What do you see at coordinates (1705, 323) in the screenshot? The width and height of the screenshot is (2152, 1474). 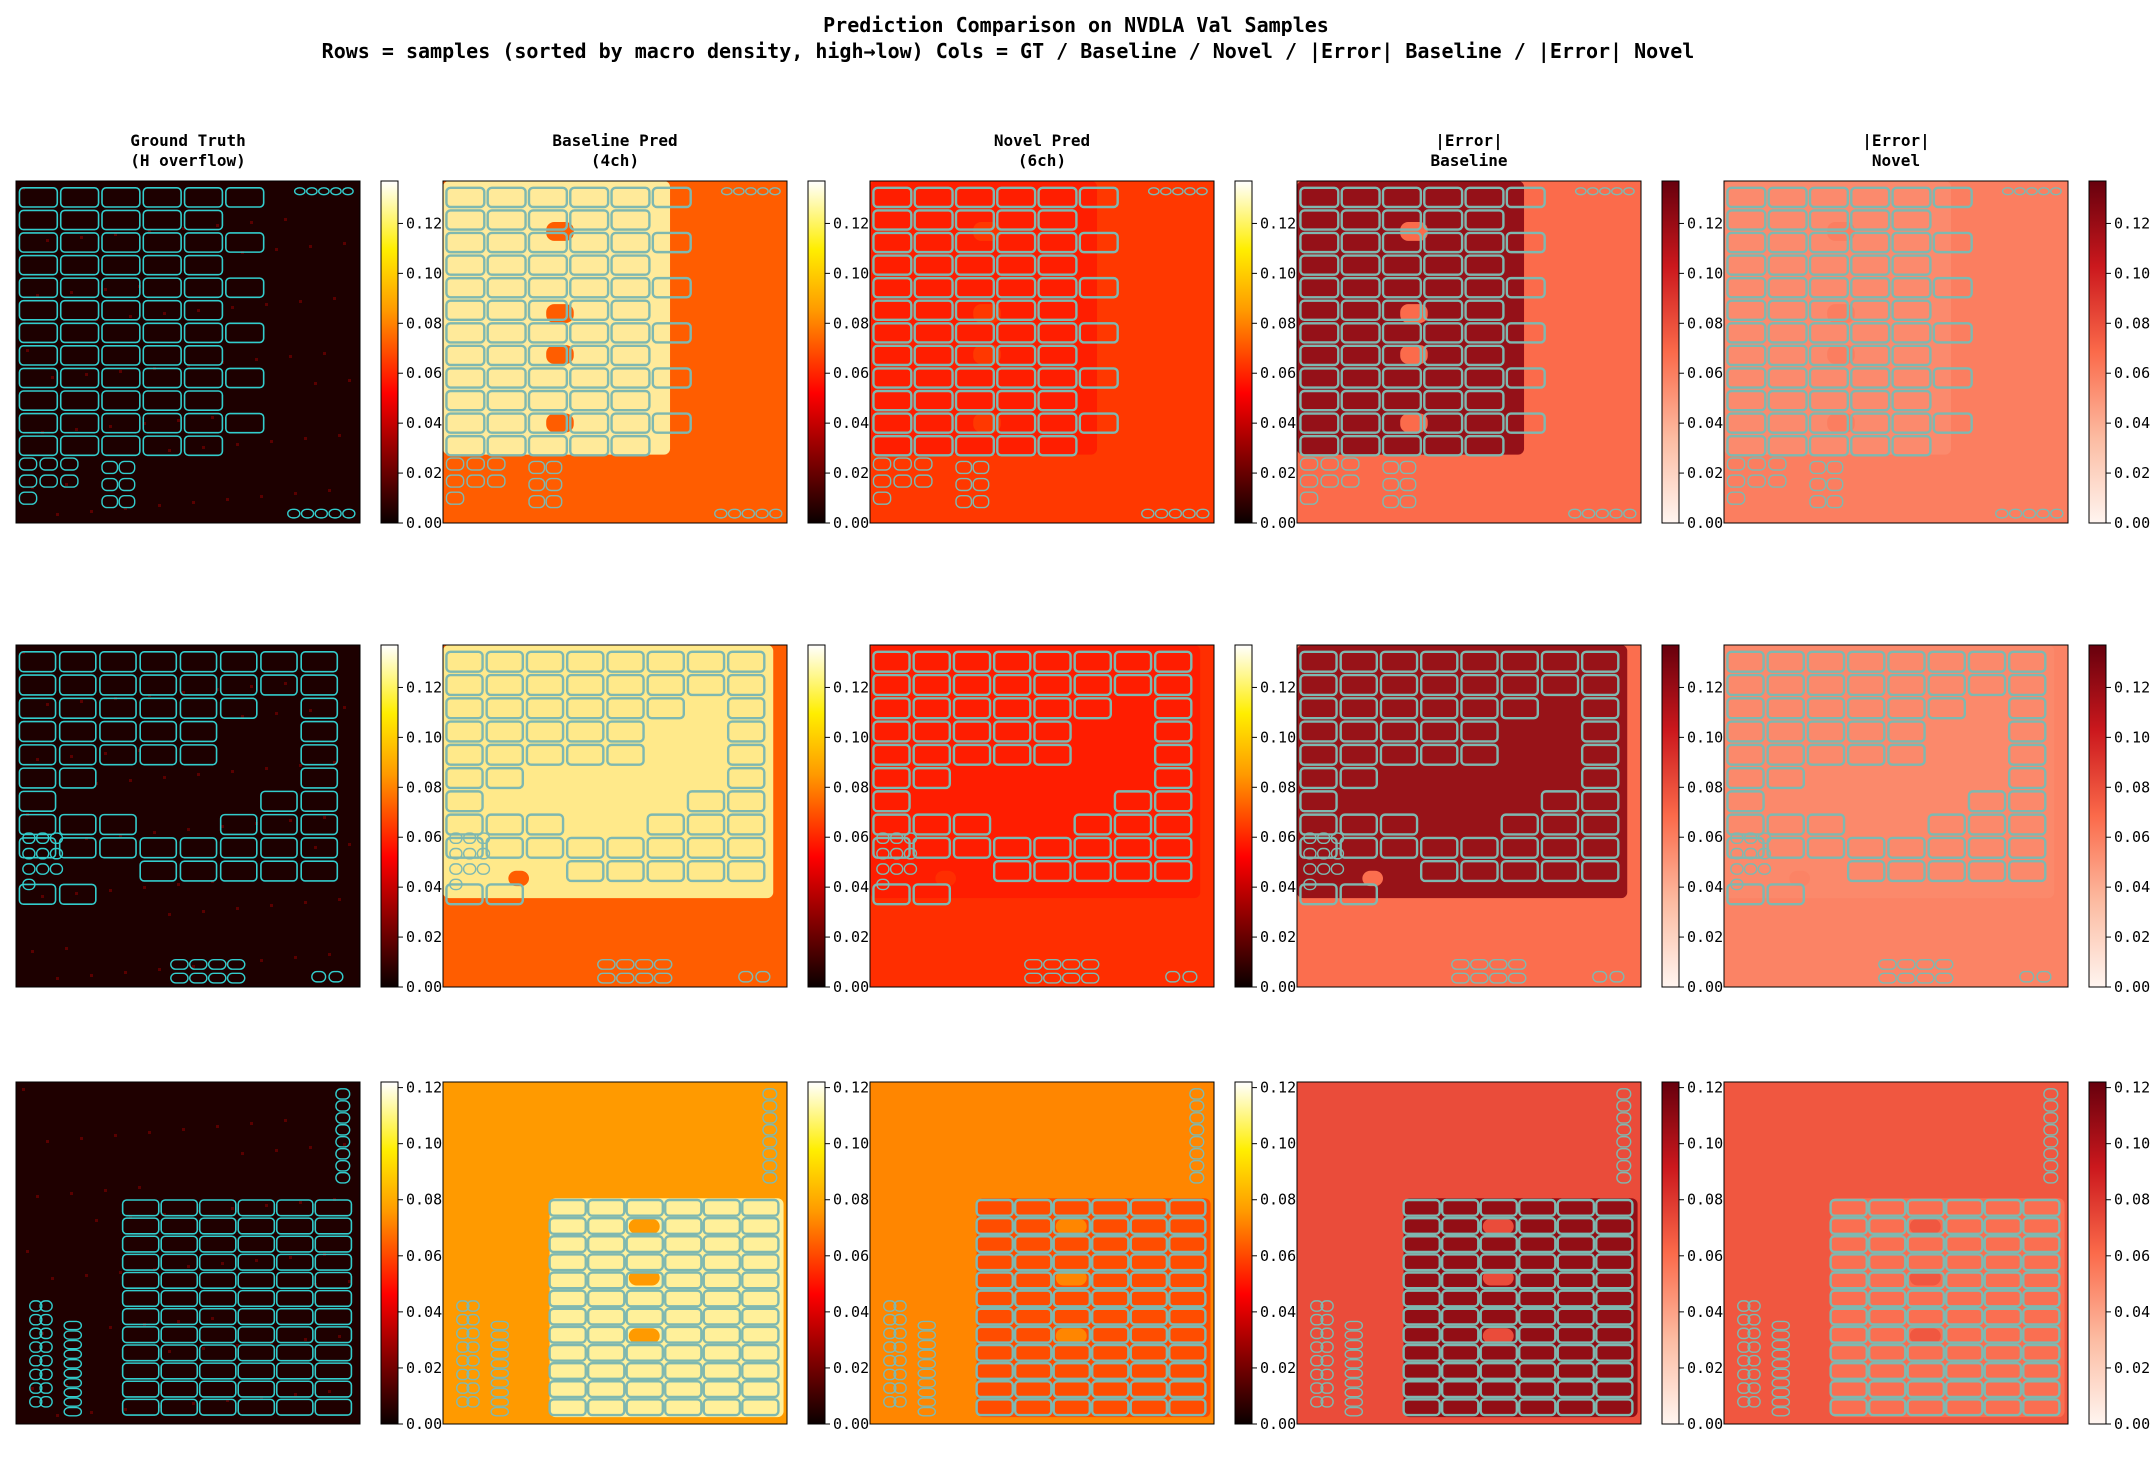 I see `colorbar-tick-label: 0.08` at bounding box center [1705, 323].